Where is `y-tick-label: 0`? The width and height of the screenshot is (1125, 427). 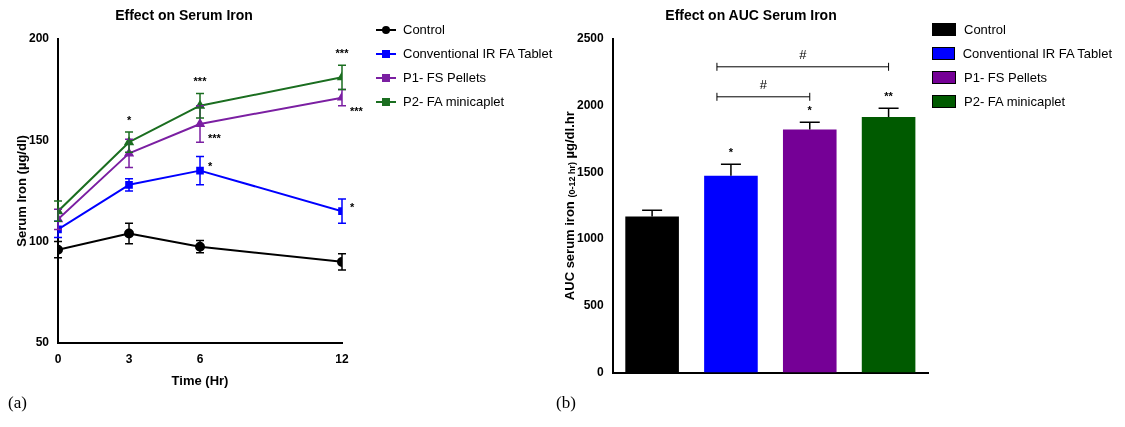
y-tick-label: 0 is located at coordinates (601, 371).